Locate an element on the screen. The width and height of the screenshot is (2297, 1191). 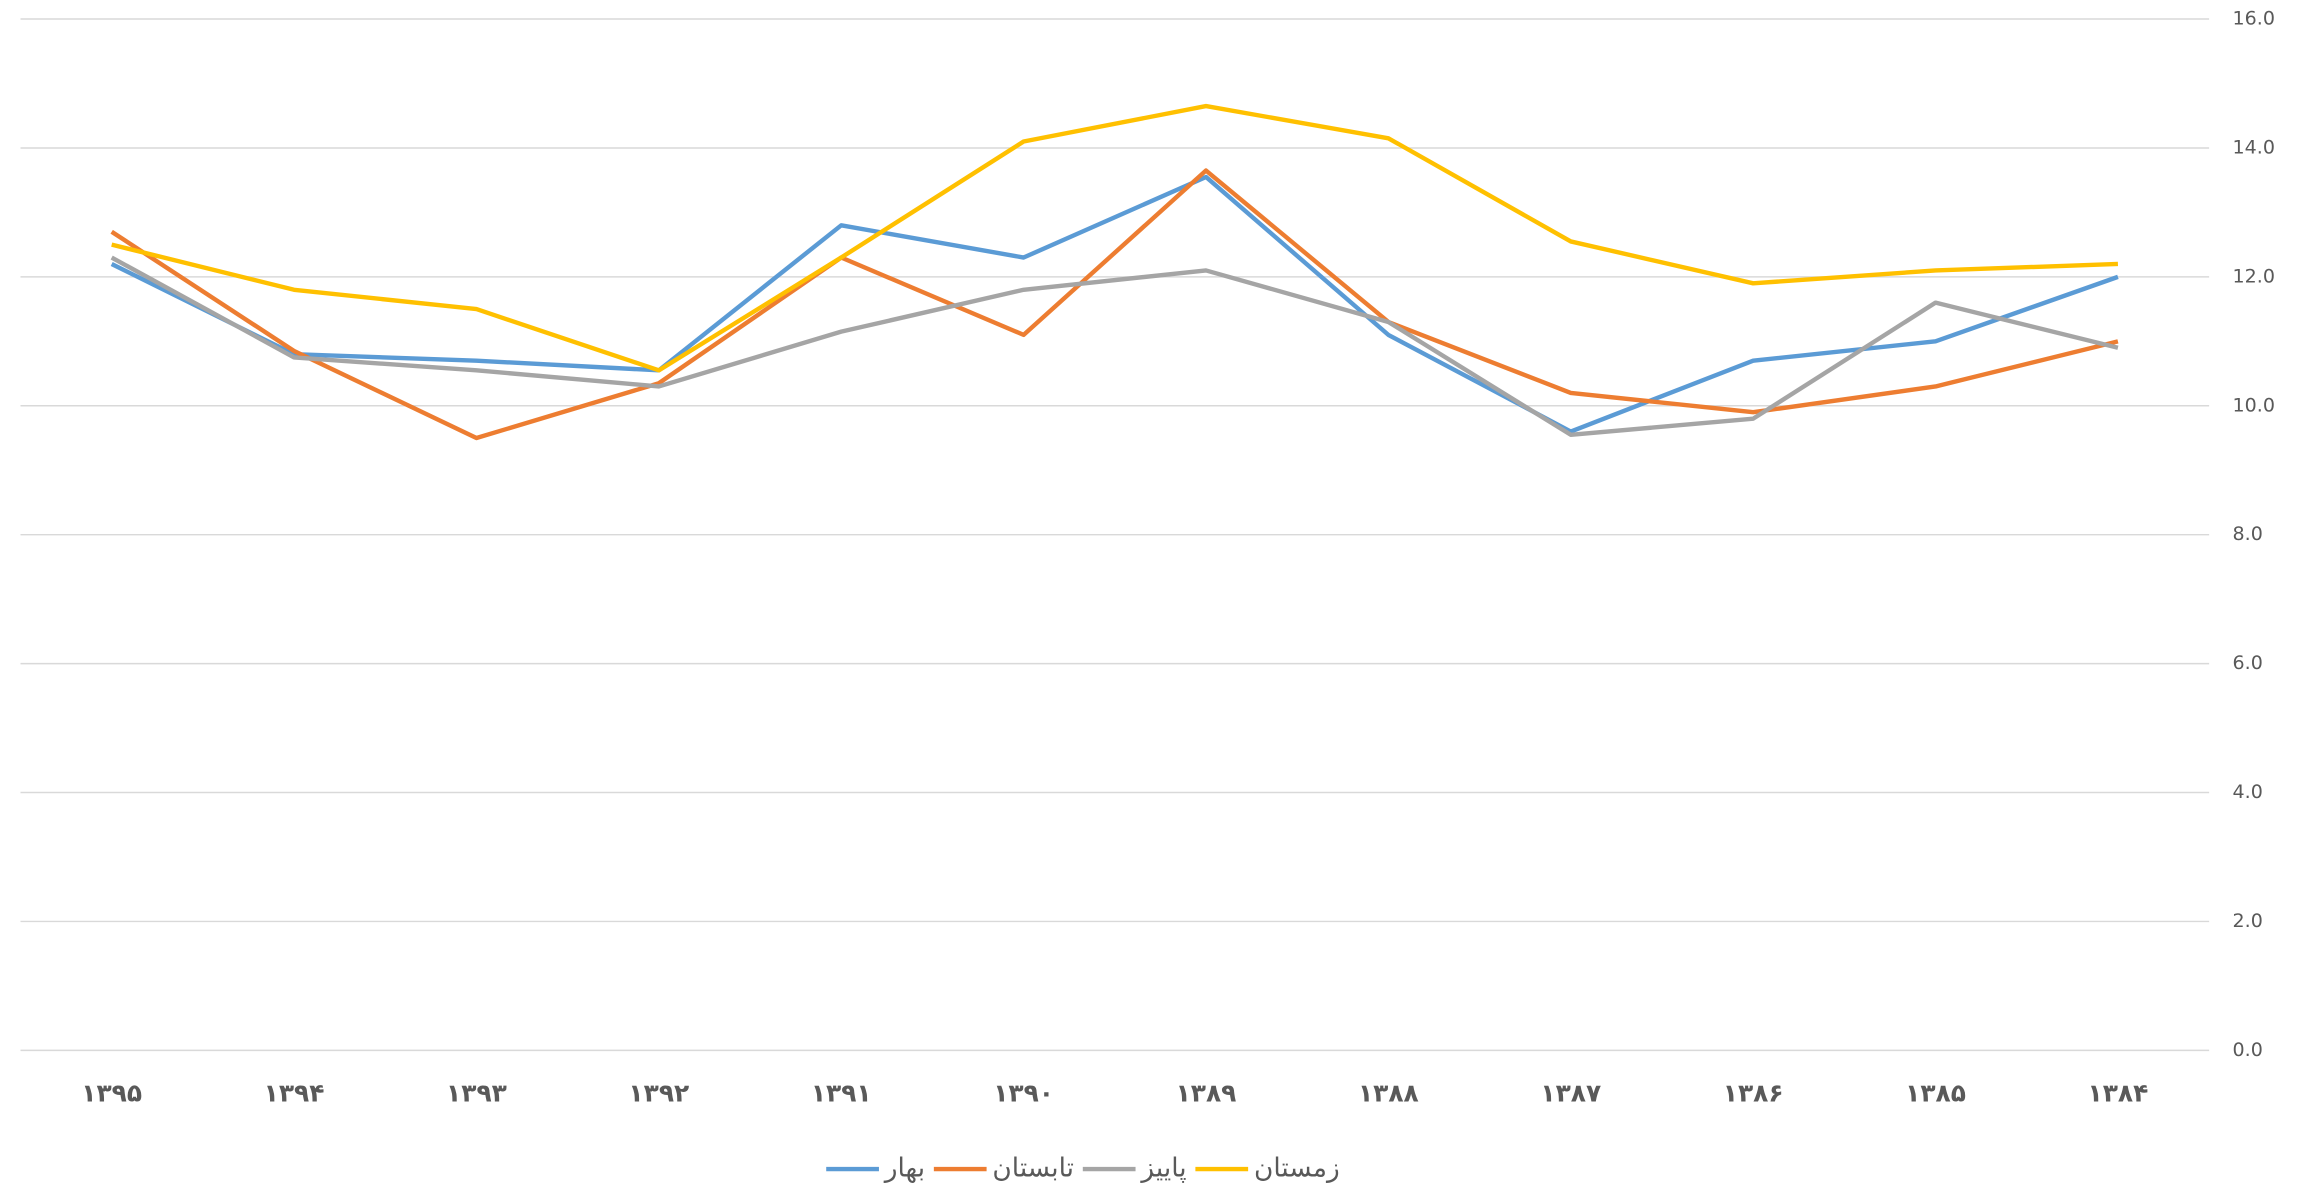
y-tick-label: 10.0 is located at coordinates (2254, 405).